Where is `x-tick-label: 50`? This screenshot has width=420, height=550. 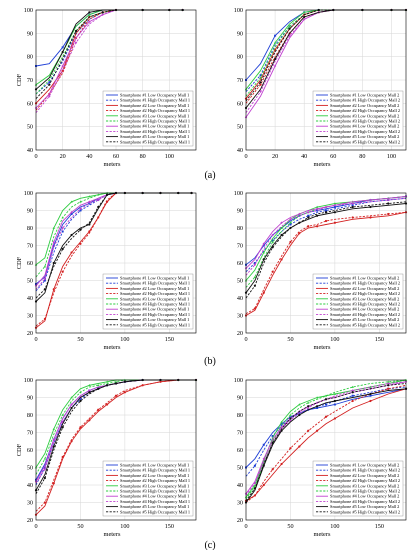 x-tick-label: 50 is located at coordinates (80, 339).